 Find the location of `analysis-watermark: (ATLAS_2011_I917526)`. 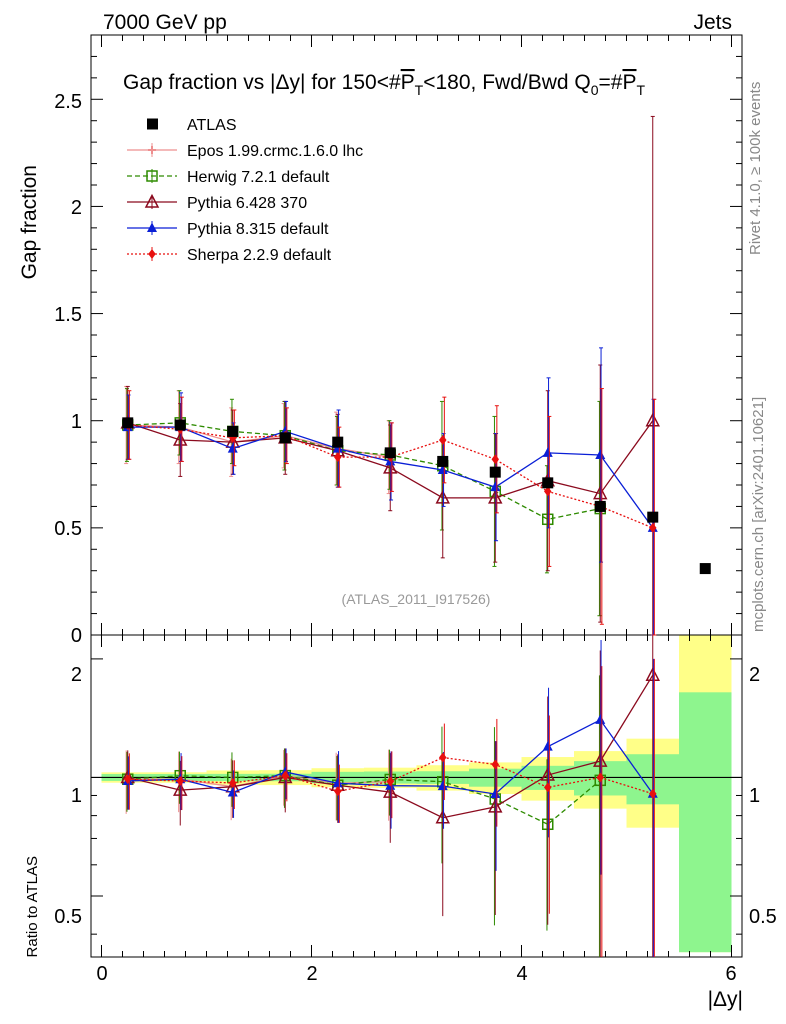

analysis-watermark: (ATLAS_2011_I917526) is located at coordinates (416, 599).